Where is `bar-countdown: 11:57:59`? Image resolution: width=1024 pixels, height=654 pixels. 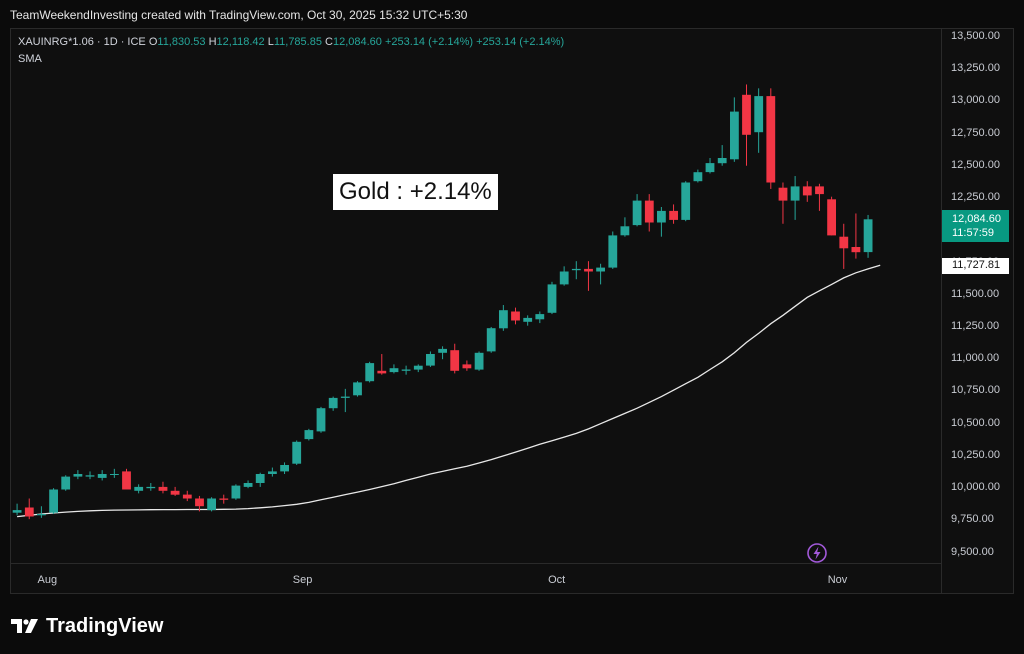
bar-countdown: 11:57:59 is located at coordinates (973, 233).